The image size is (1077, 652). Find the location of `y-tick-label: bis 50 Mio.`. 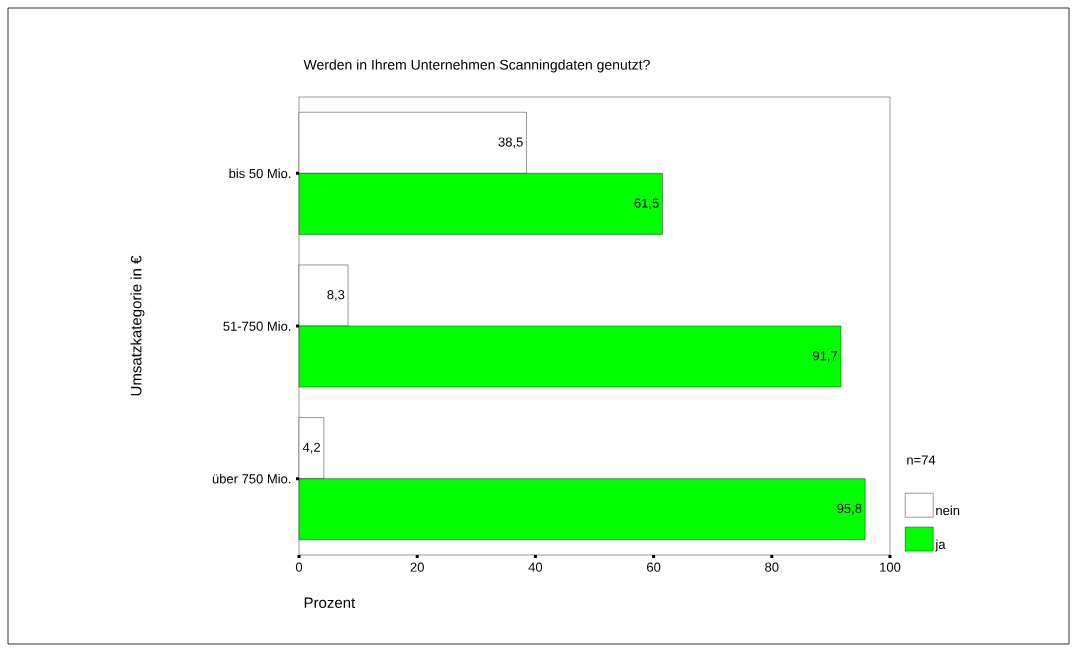

y-tick-label: bis 50 Mio. is located at coordinates (260, 173).